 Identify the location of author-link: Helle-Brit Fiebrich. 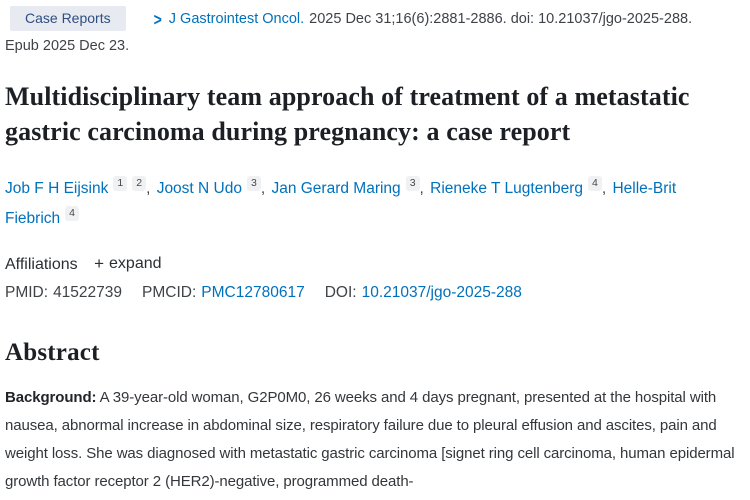
(341, 203).